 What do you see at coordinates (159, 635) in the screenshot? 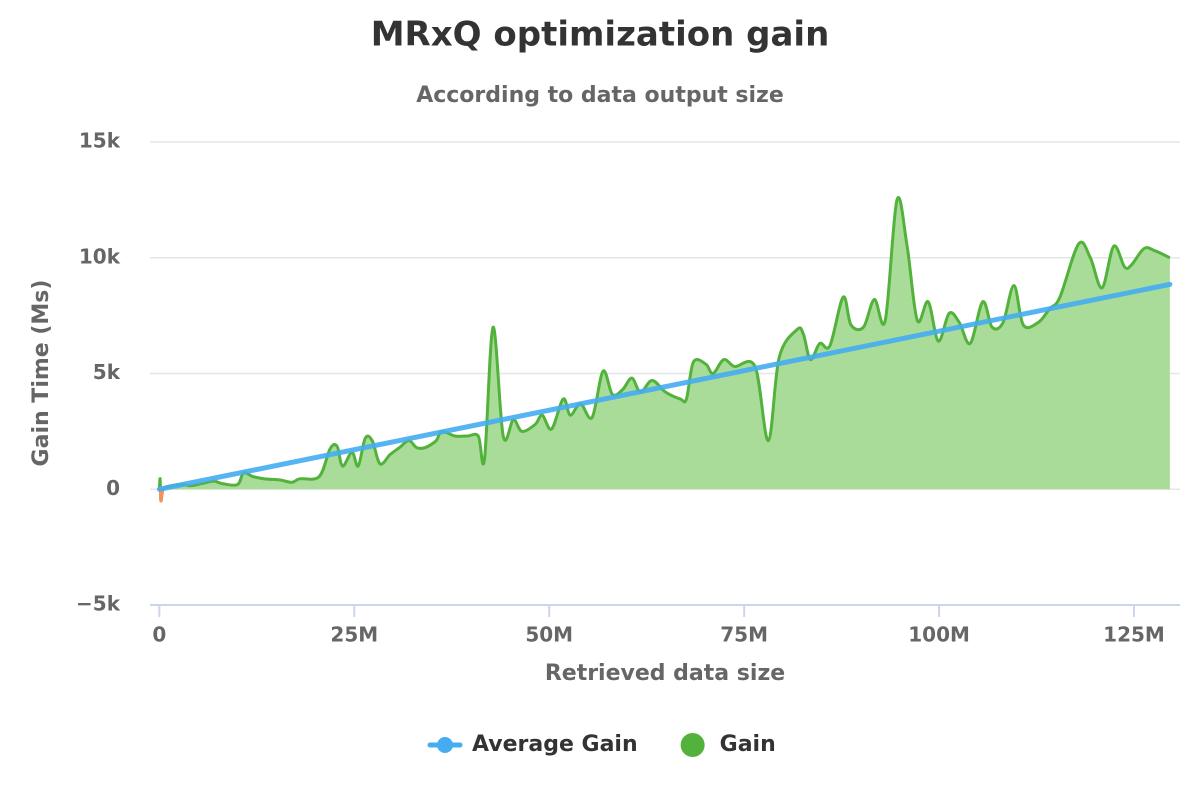
I see `x-tick-label: 0` at bounding box center [159, 635].